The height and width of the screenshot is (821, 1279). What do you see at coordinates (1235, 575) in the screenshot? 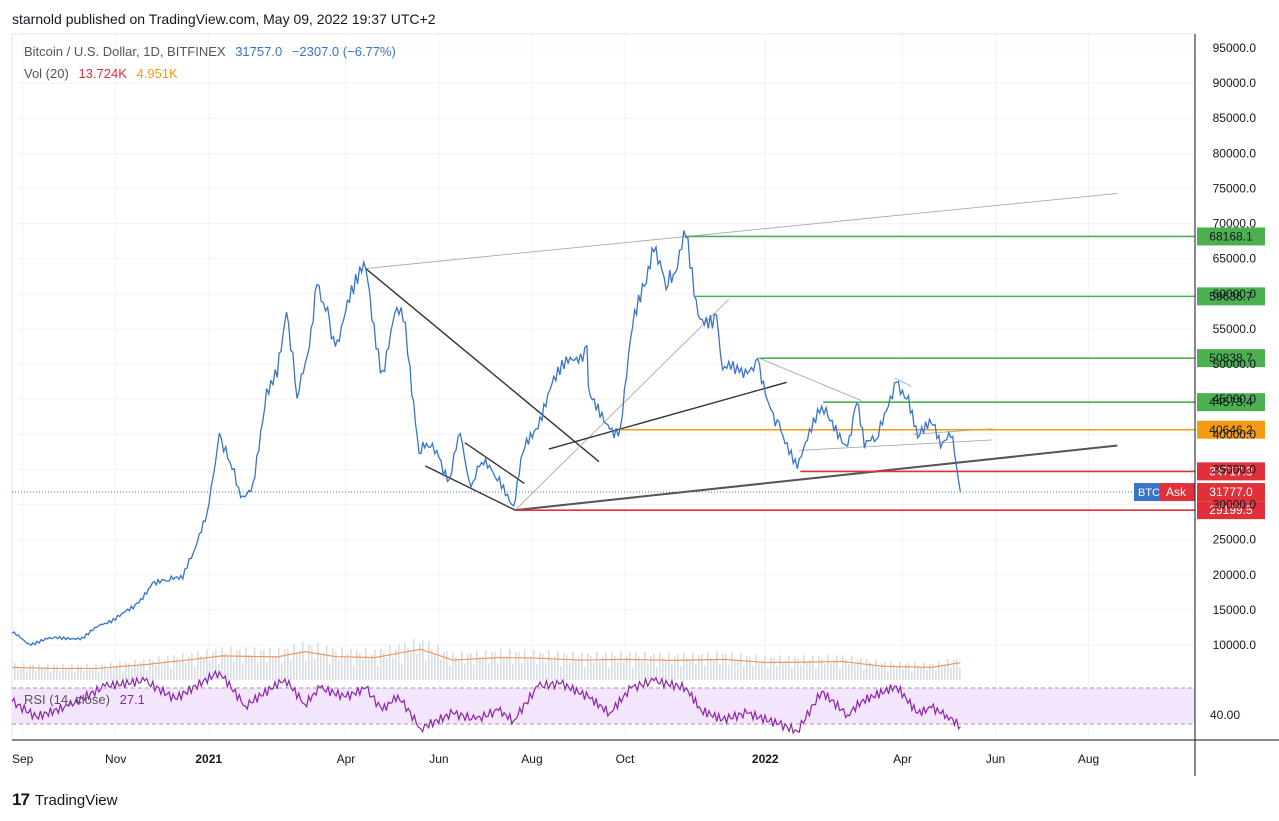
I see `y-tick-label: 20000.0` at bounding box center [1235, 575].